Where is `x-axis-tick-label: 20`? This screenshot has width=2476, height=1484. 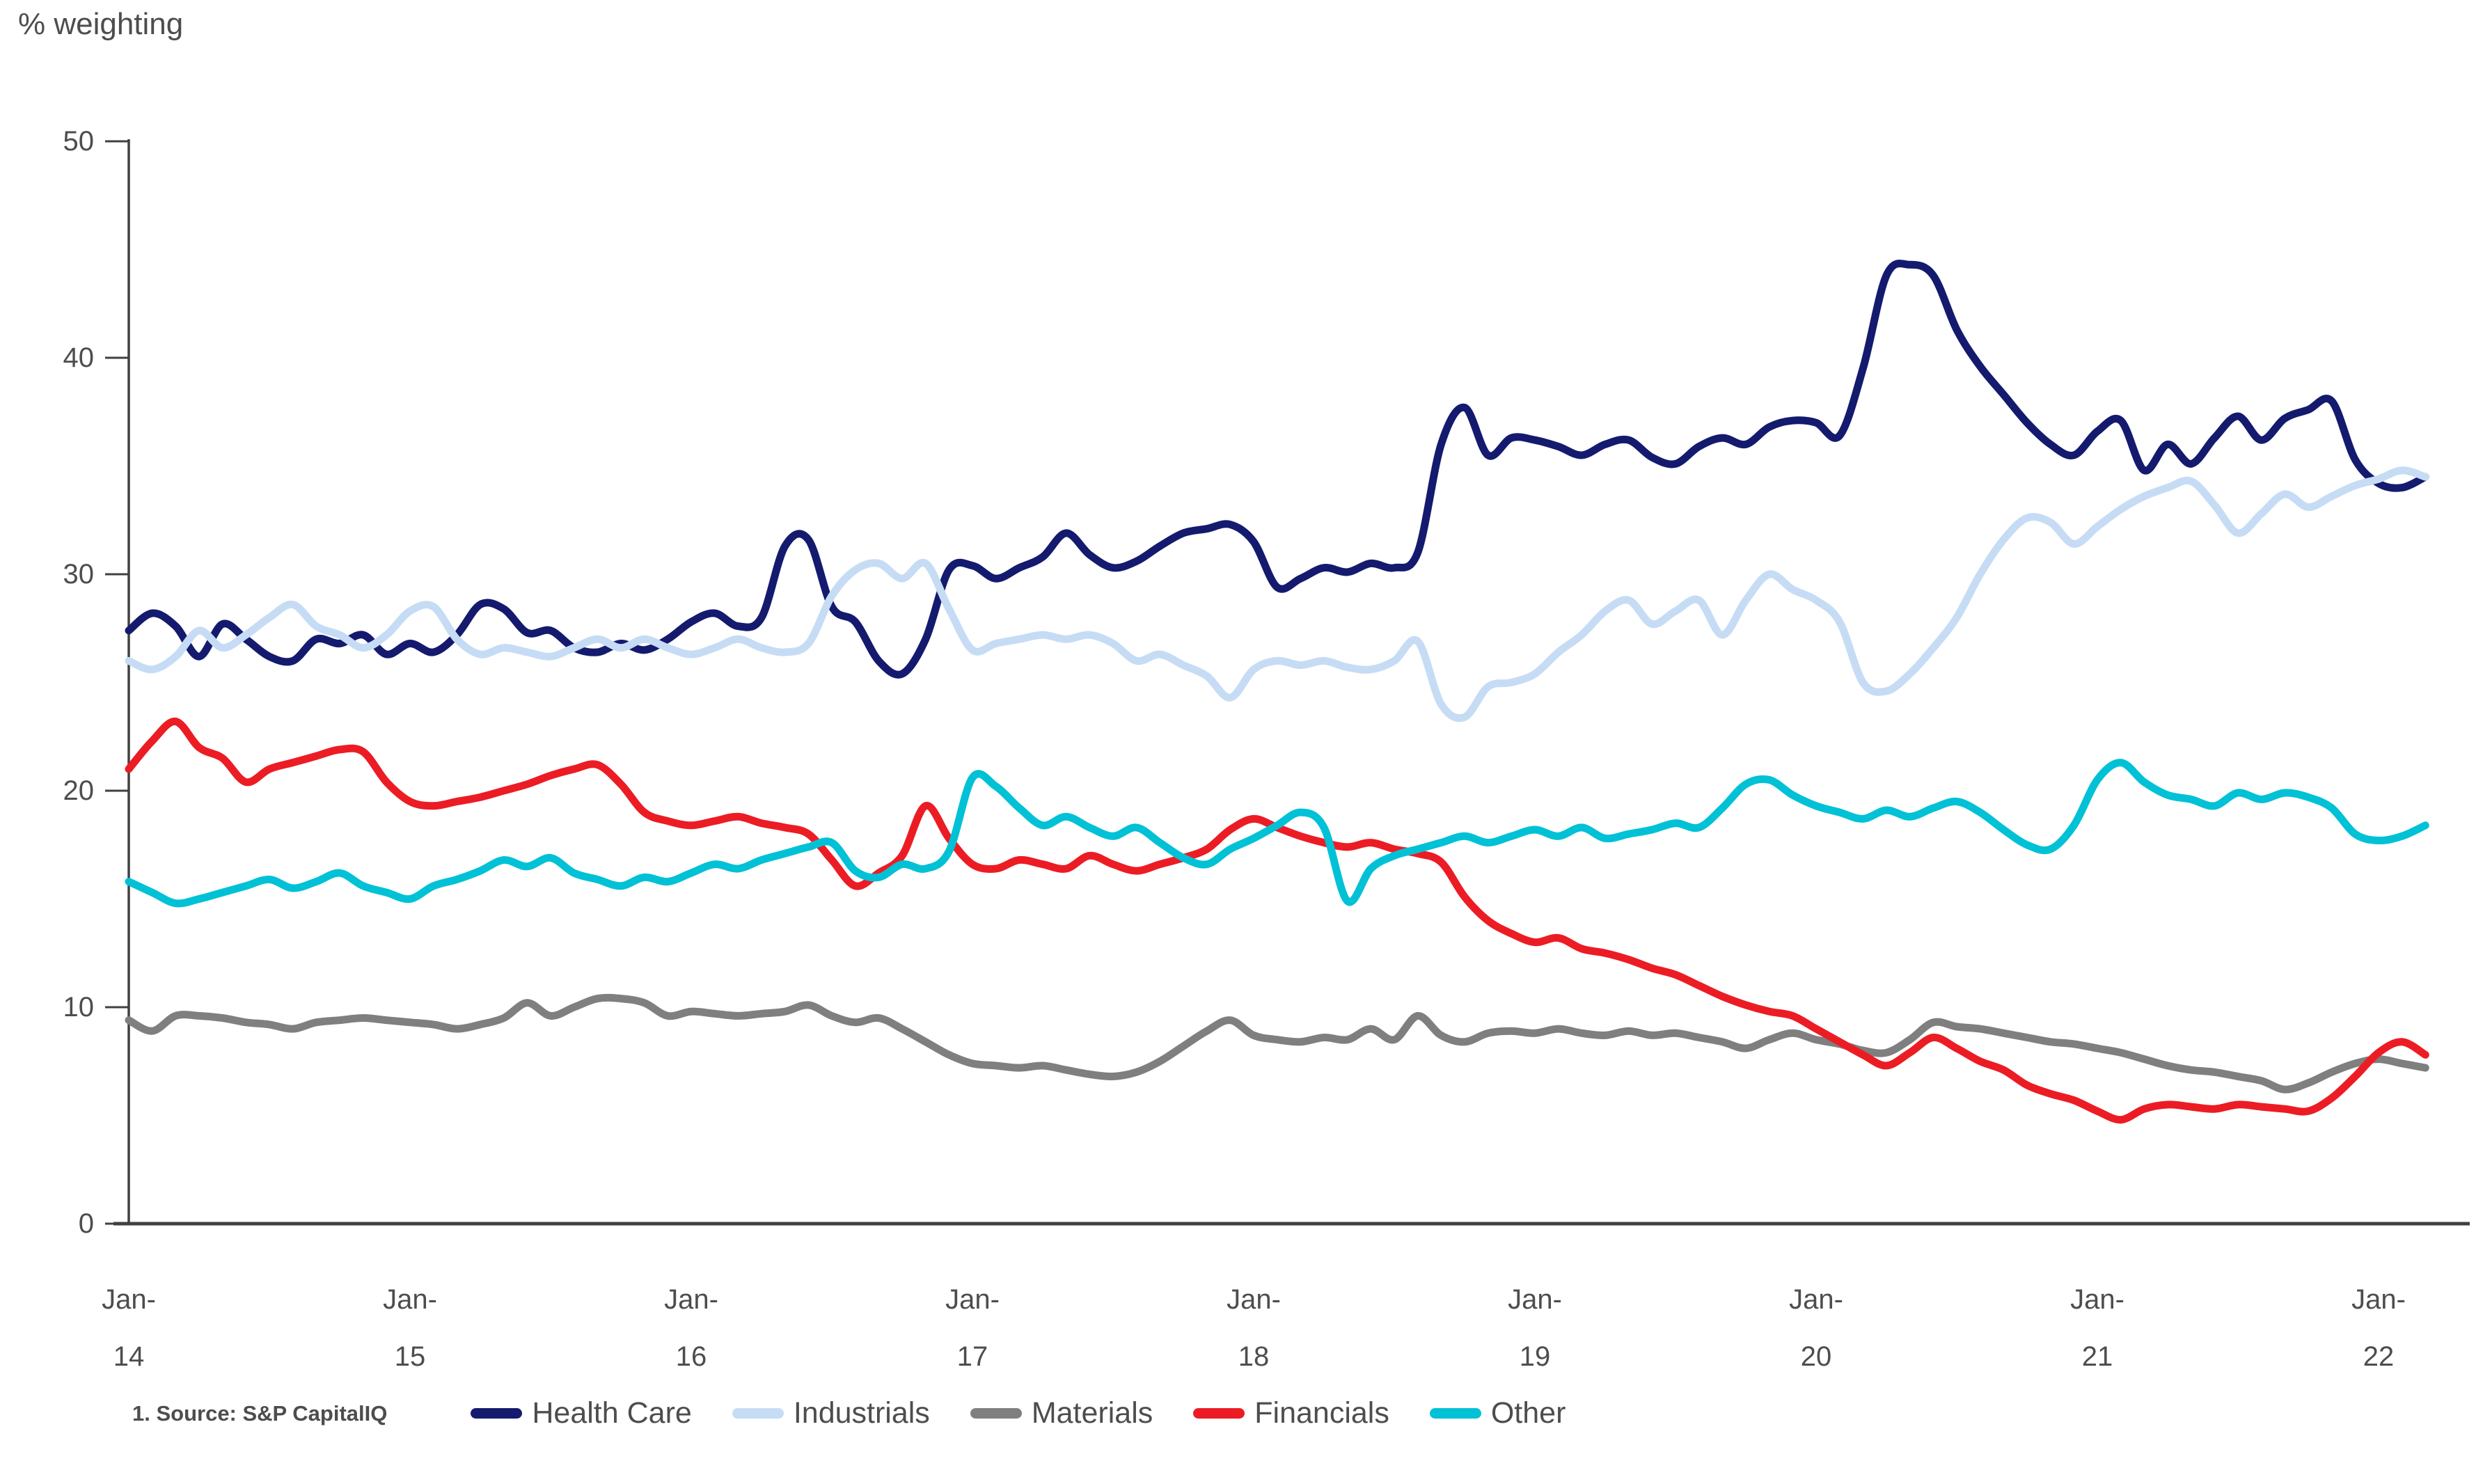
x-axis-tick-label: 20 is located at coordinates (1816, 1356).